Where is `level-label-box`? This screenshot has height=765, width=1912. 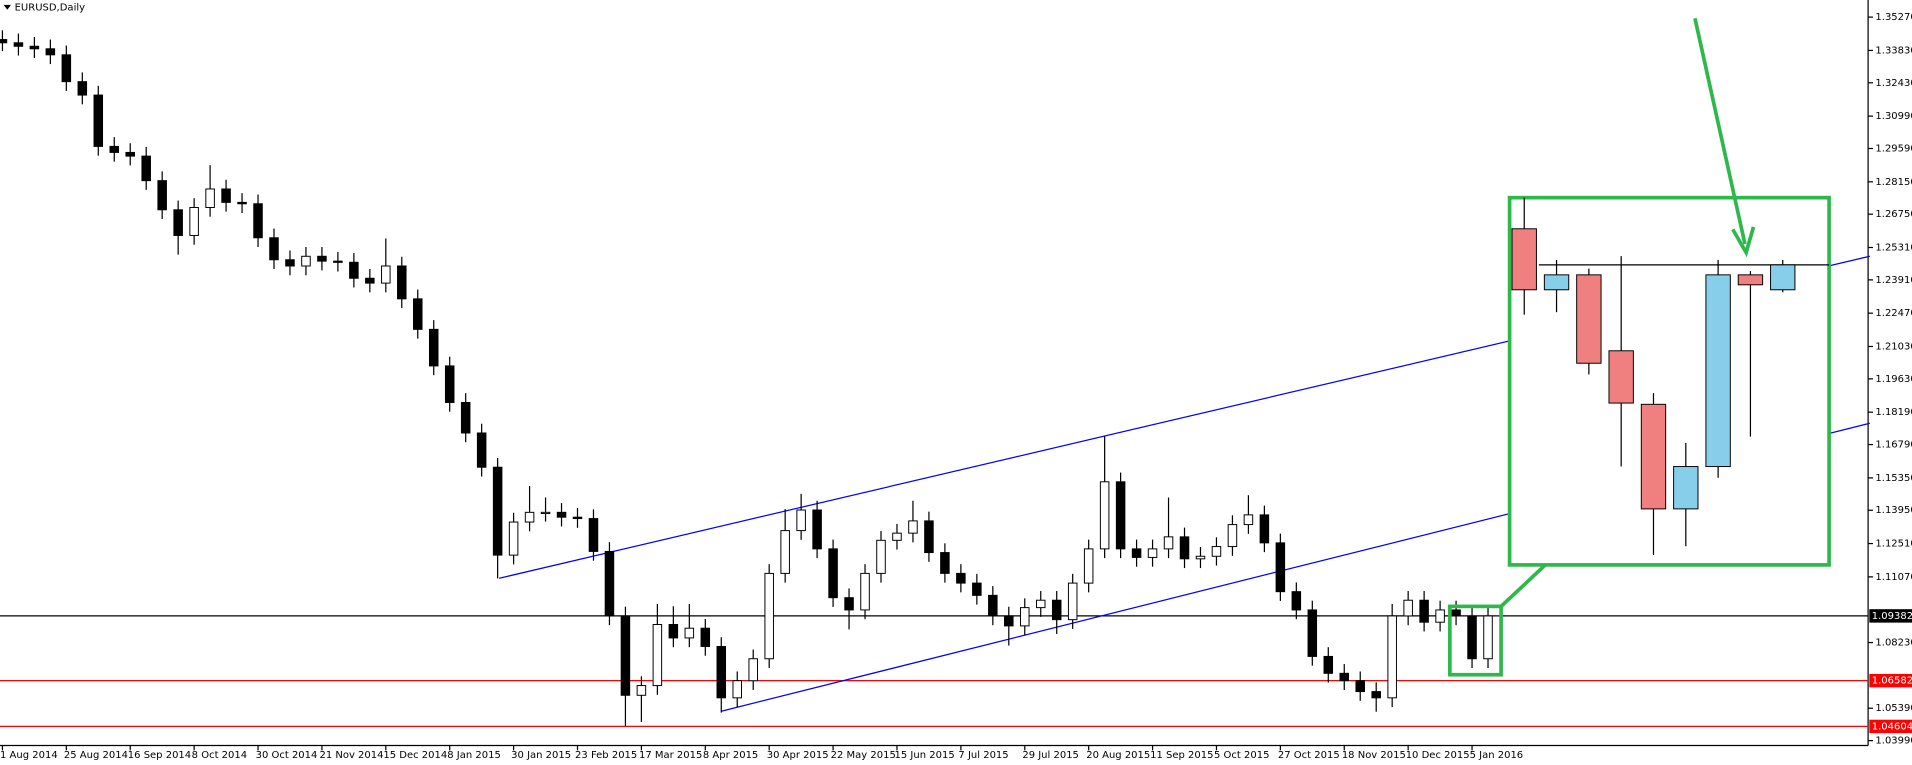 level-label-box is located at coordinates (1890, 726).